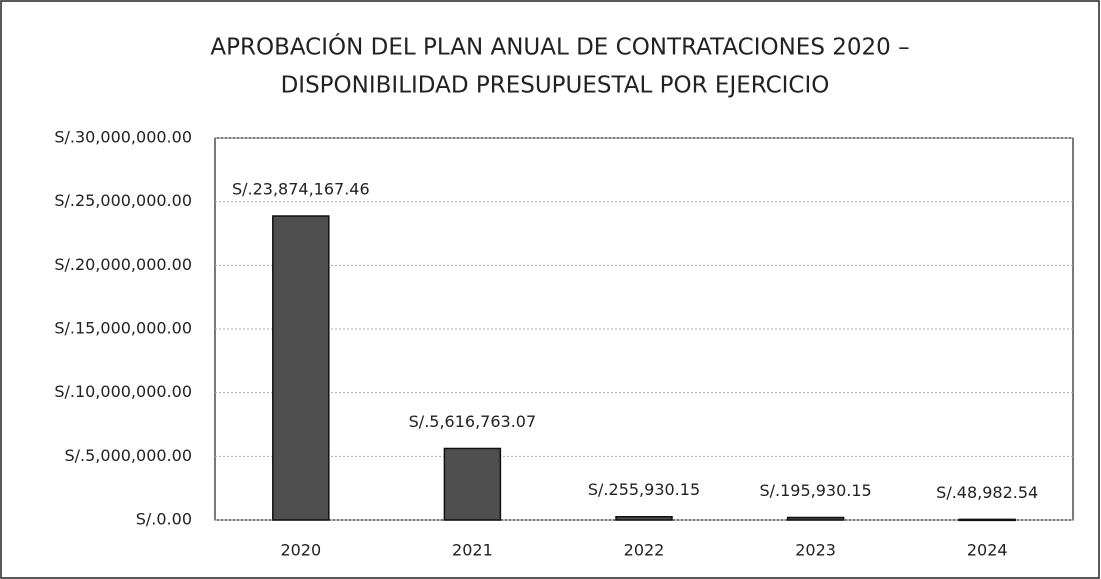  I want to click on y-tick-label: S/.20,000,000.00, so click(123, 264).